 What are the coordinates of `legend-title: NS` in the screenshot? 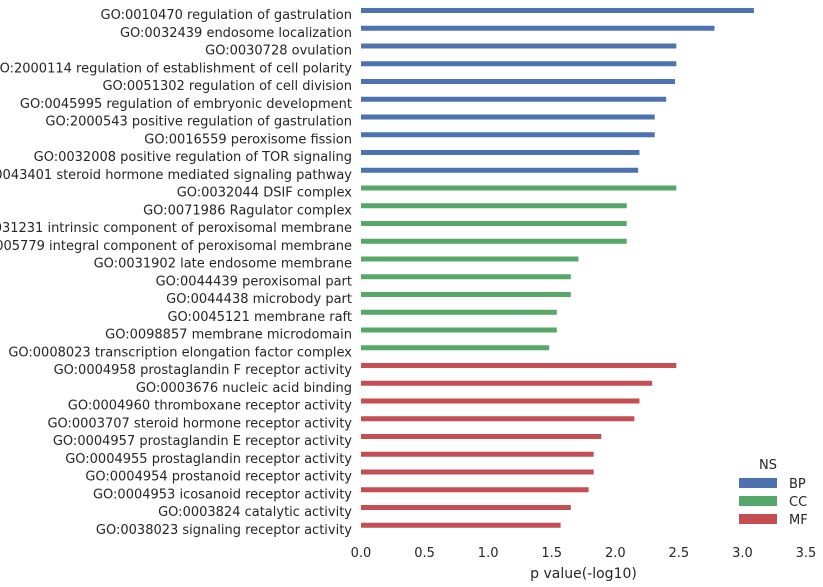 It's located at (768, 465).